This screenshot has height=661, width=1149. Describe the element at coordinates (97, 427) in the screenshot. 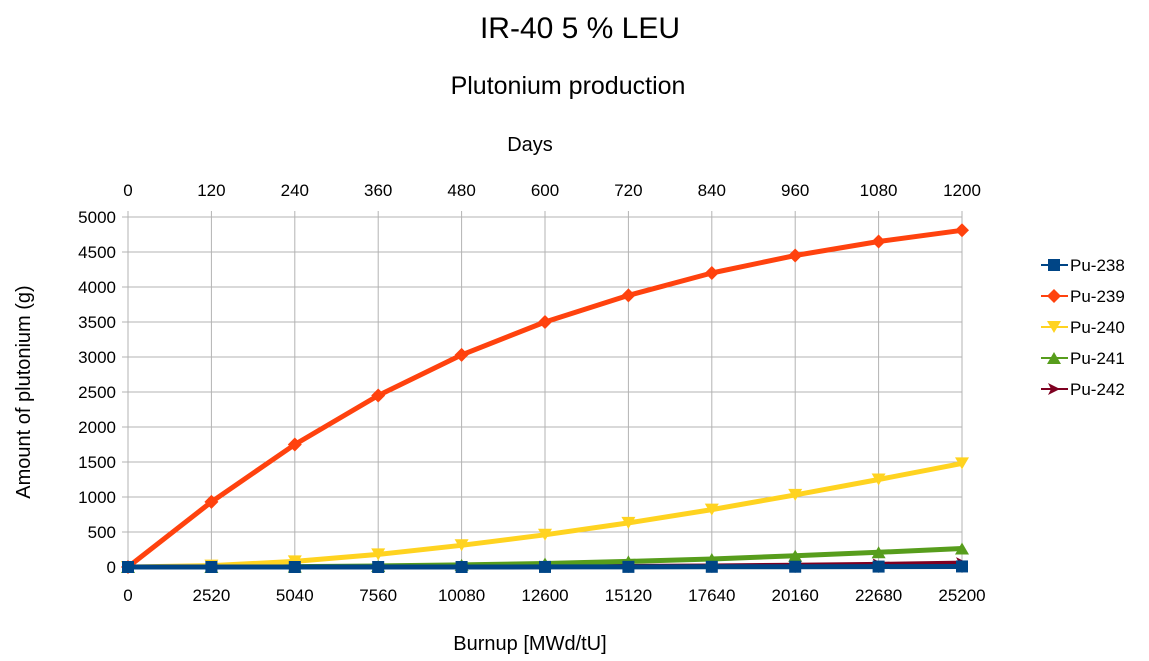

I see `y-tick-label: 2000` at that location.